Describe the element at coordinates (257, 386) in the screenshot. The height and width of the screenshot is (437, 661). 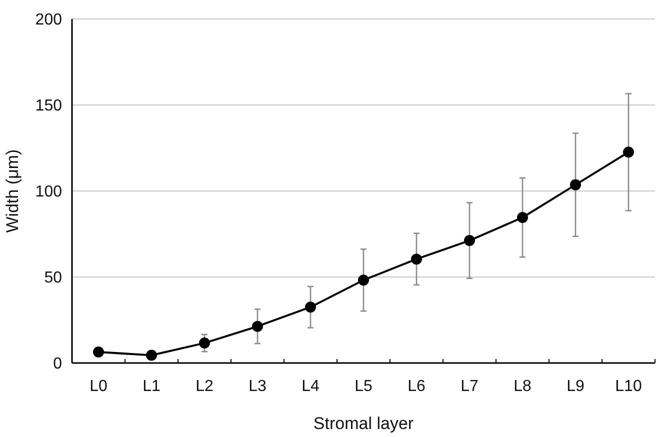
I see `x-tick-label: L3` at that location.